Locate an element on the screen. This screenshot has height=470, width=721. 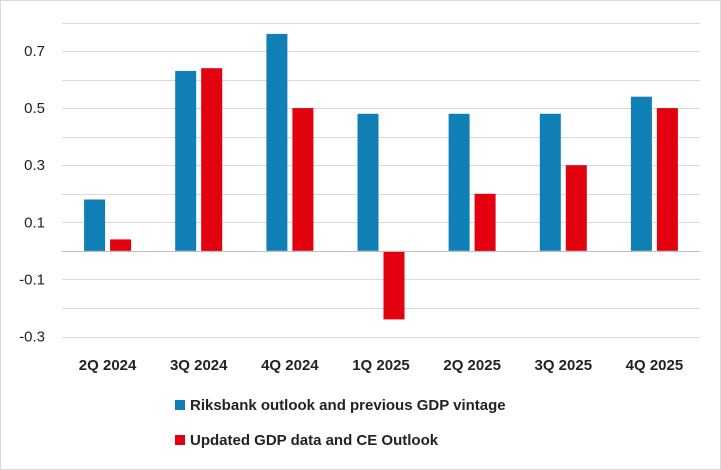
bar-riksbank-3q-2025 is located at coordinates (550, 182).